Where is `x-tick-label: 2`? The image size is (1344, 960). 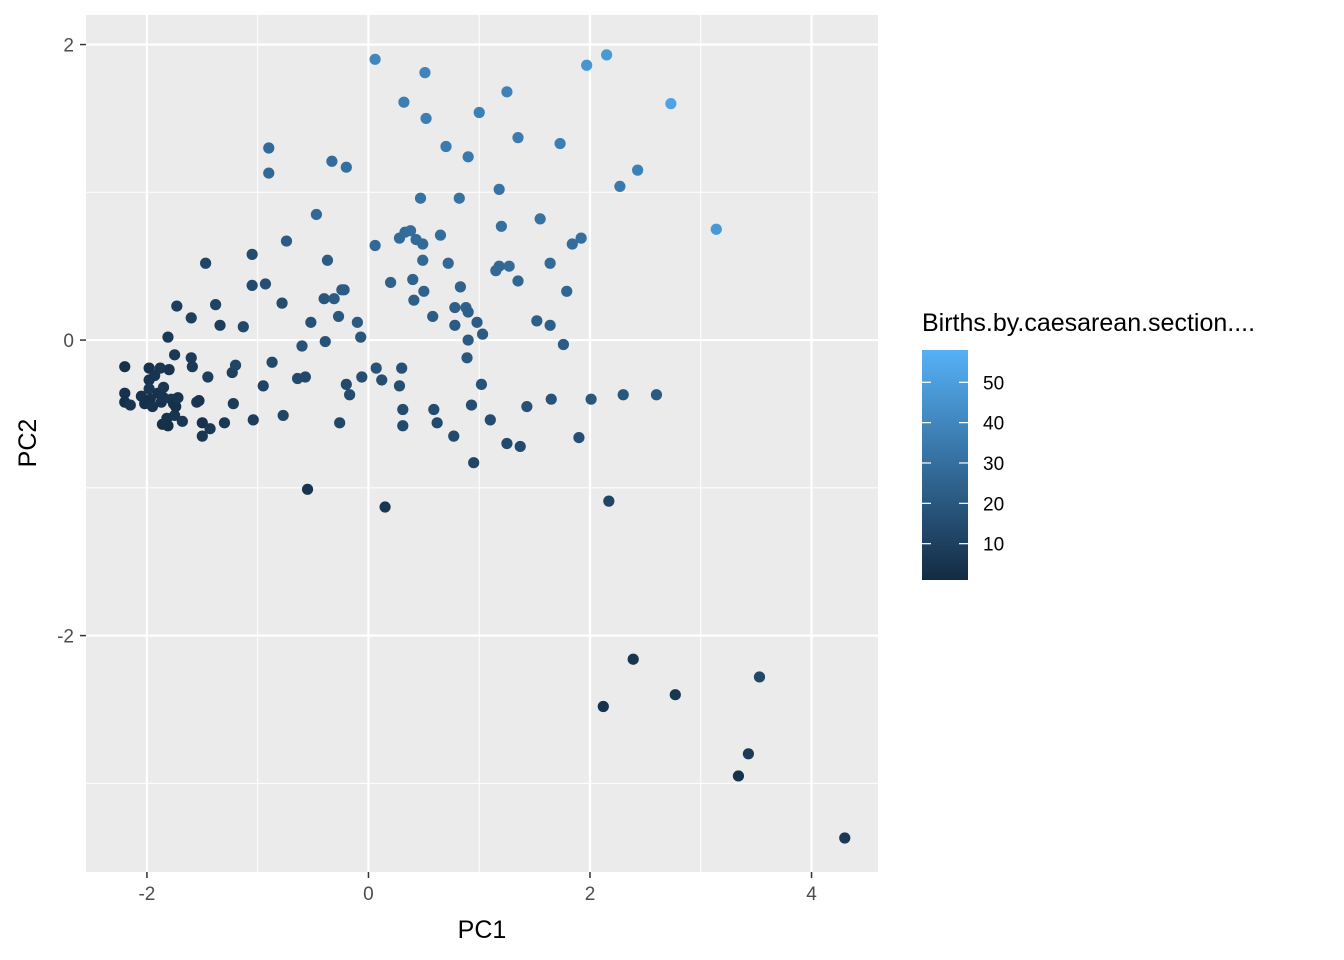
x-tick-label: 2 is located at coordinates (590, 894).